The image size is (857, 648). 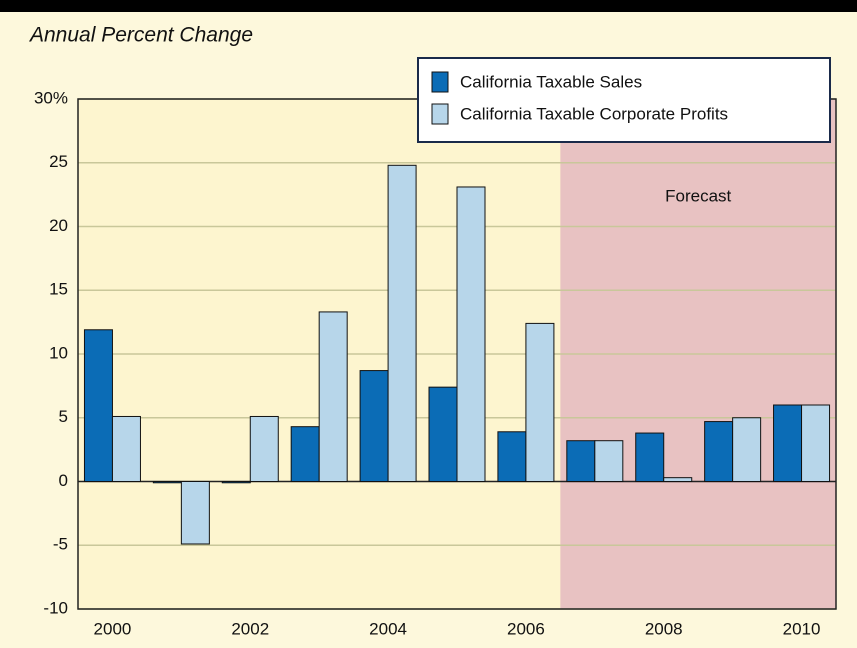 What do you see at coordinates (63, 480) in the screenshot?
I see `y-tick-label: 0` at bounding box center [63, 480].